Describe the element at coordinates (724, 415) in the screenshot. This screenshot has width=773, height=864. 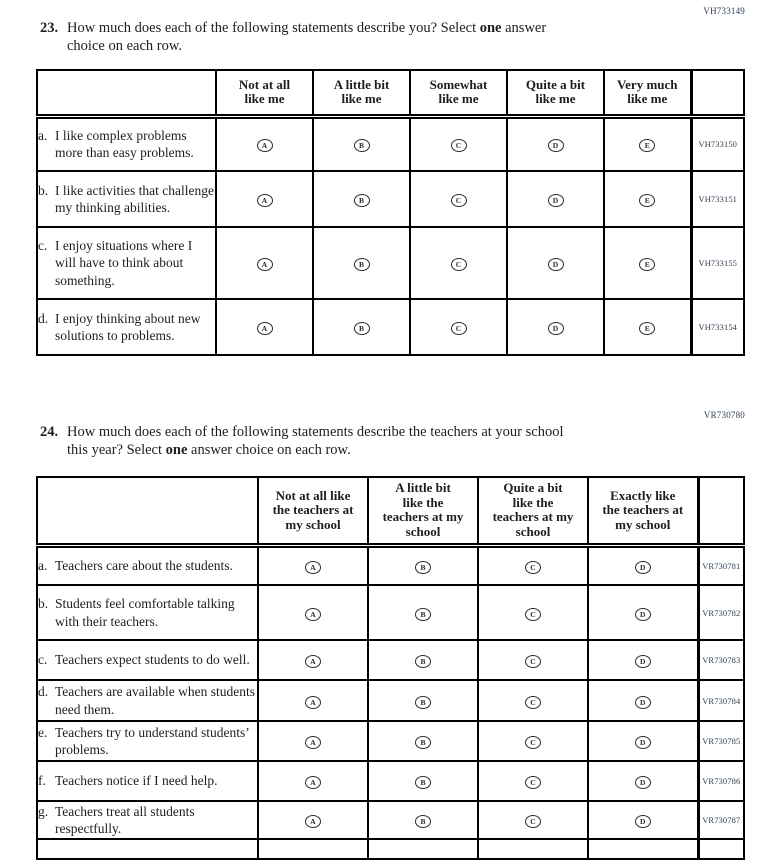
I see `question-24-code: VR730780` at that location.